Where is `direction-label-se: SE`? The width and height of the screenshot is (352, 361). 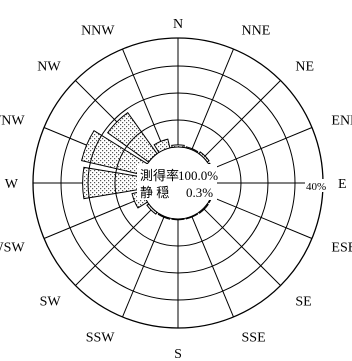
direction-label-se: SE is located at coordinates (303, 301).